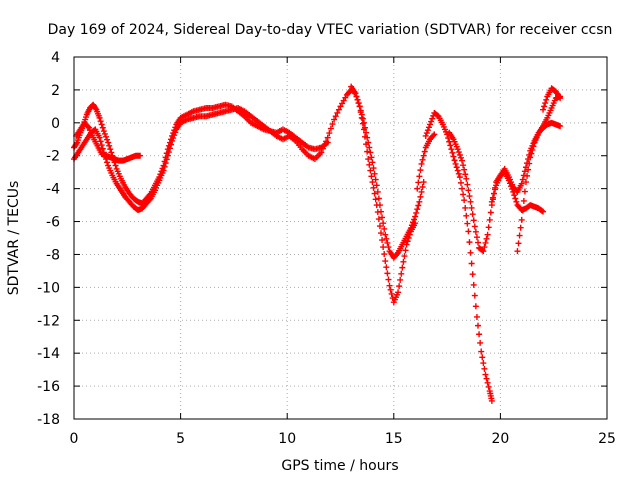  I want to click on series-sat-track-c, so click(108, 141).